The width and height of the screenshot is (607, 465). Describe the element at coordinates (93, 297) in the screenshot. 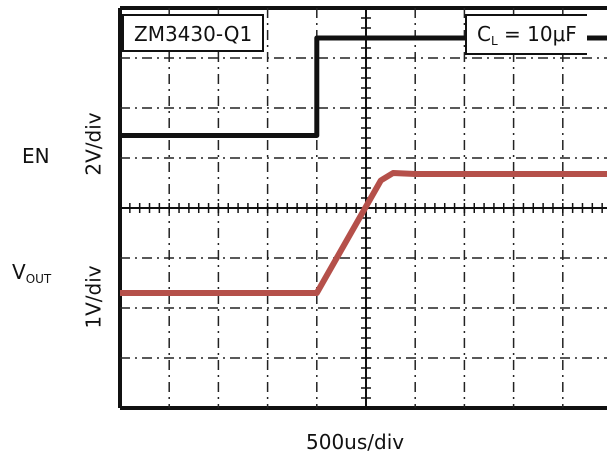

I see `vout-scale-label: 1V/div` at that location.